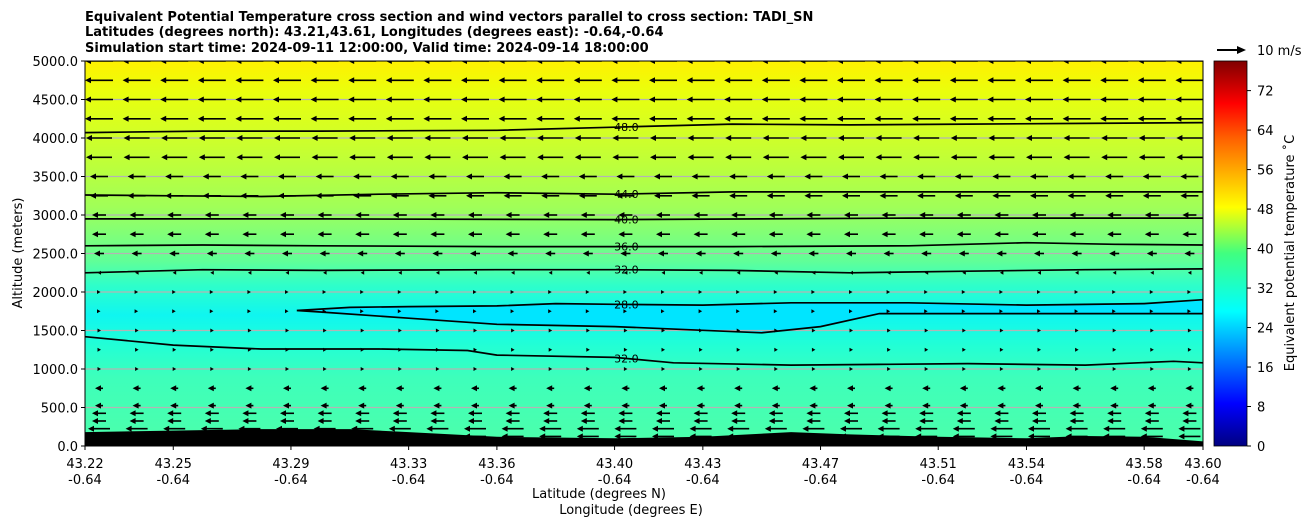  Describe the element at coordinates (626, 270) in the screenshot. I see `contour-label: 32.0` at that location.